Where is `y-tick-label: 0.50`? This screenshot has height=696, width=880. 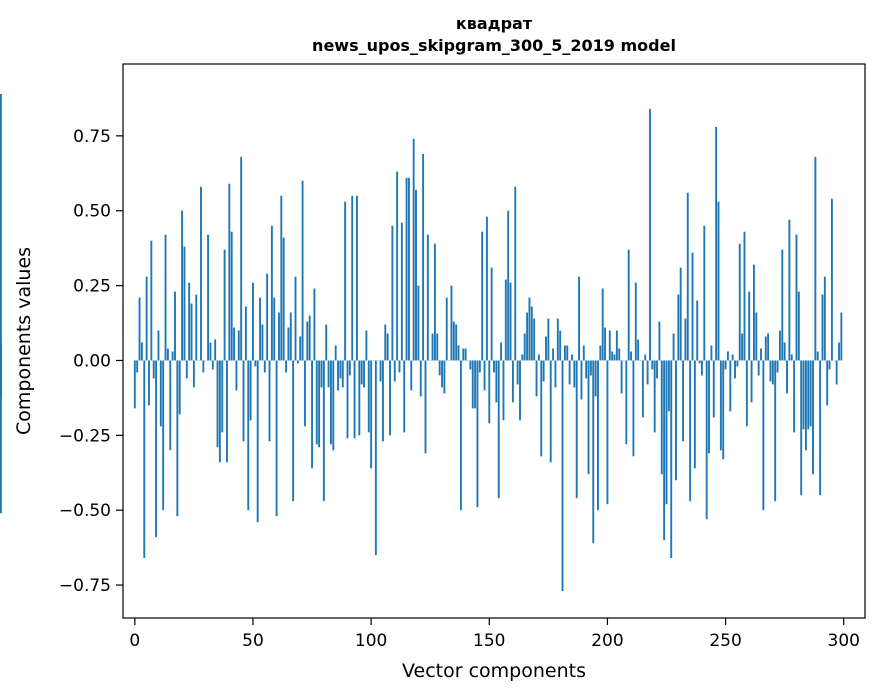
y-tick-label: 0.50 is located at coordinates (92, 212).